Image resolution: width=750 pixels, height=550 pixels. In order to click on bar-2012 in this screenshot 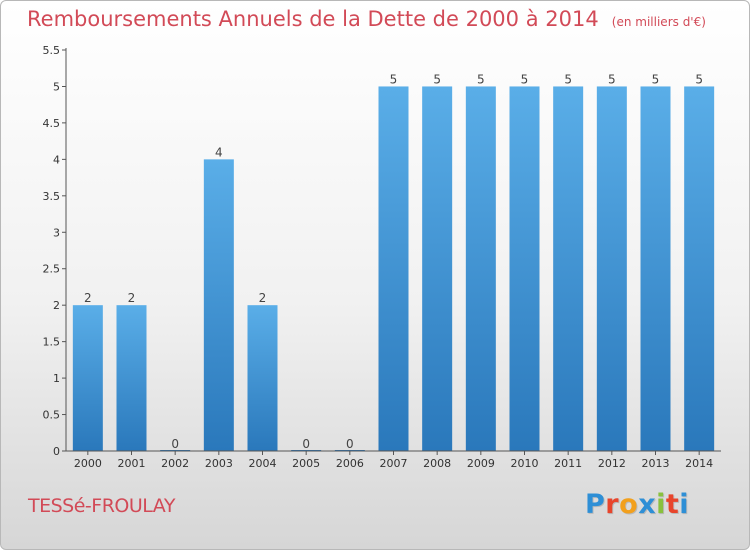, I will do `click(611, 269)`.